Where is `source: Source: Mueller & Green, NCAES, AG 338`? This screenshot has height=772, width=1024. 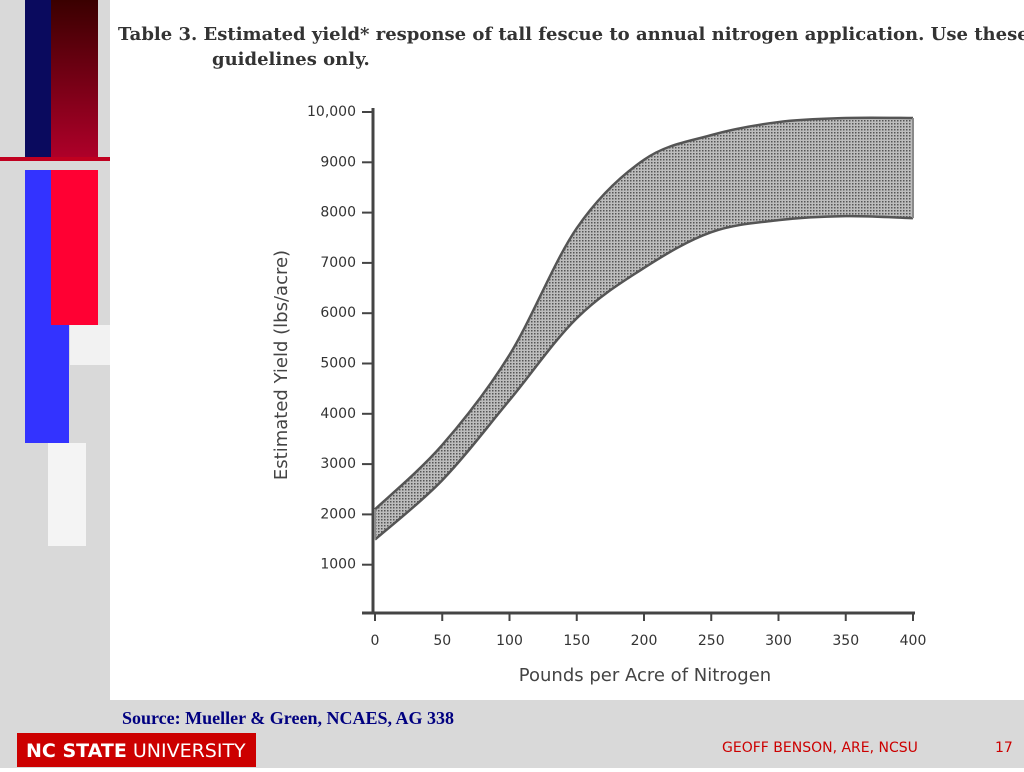
source: Source: Mueller & Green, NCAES, AG 338 is located at coordinates (288, 718).